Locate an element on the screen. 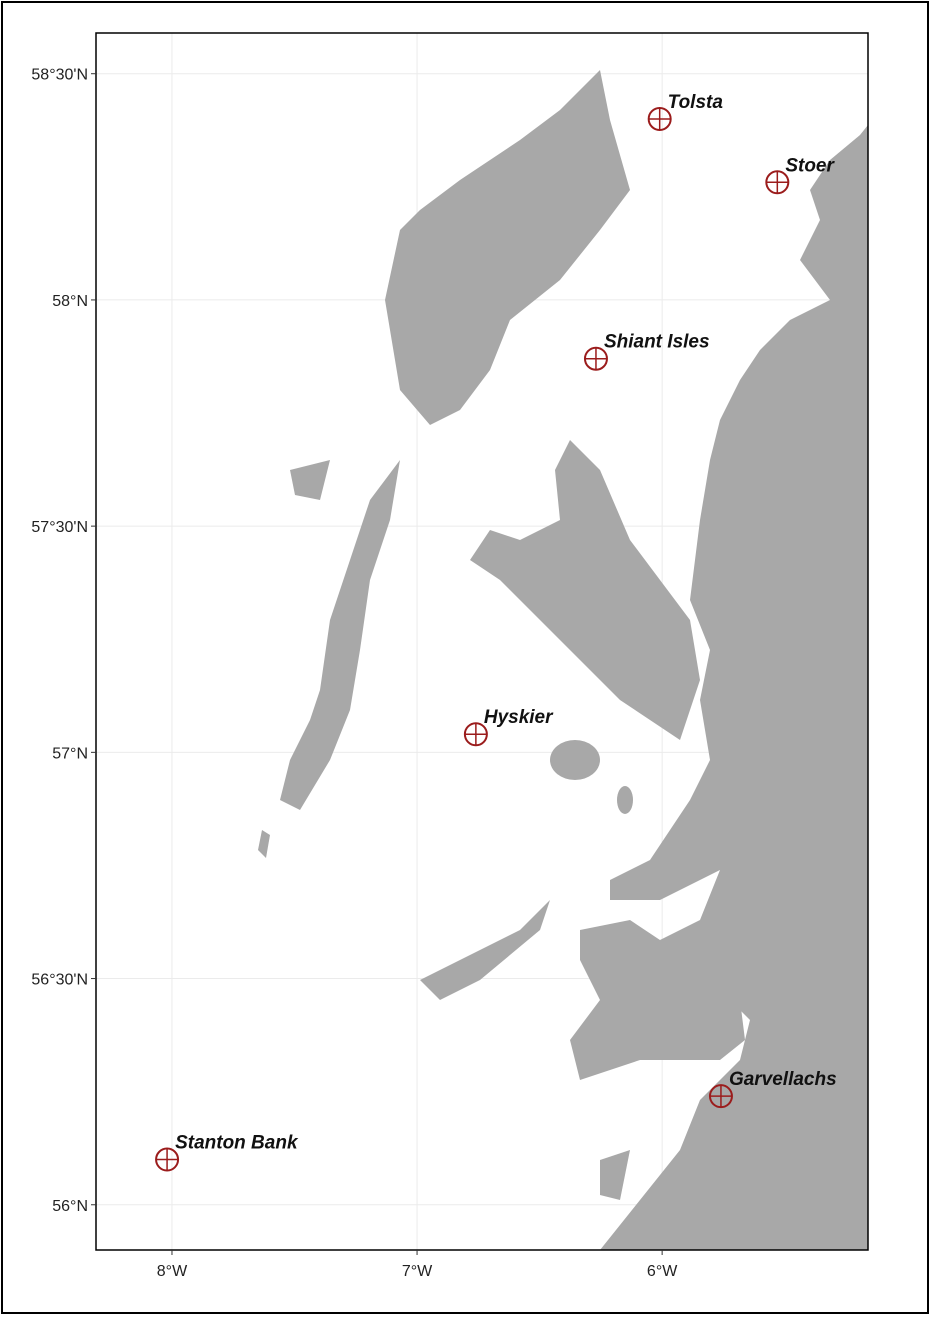  site-label: Shiant Isles is located at coordinates (657, 342).